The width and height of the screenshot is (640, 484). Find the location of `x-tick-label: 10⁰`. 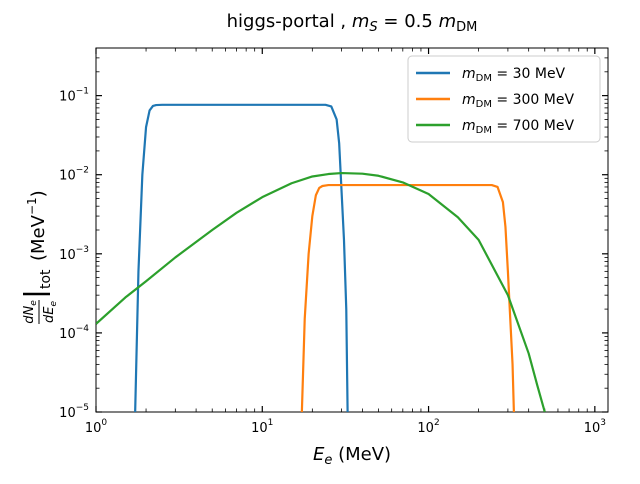

x-tick-label: 10⁰ is located at coordinates (96, 427).